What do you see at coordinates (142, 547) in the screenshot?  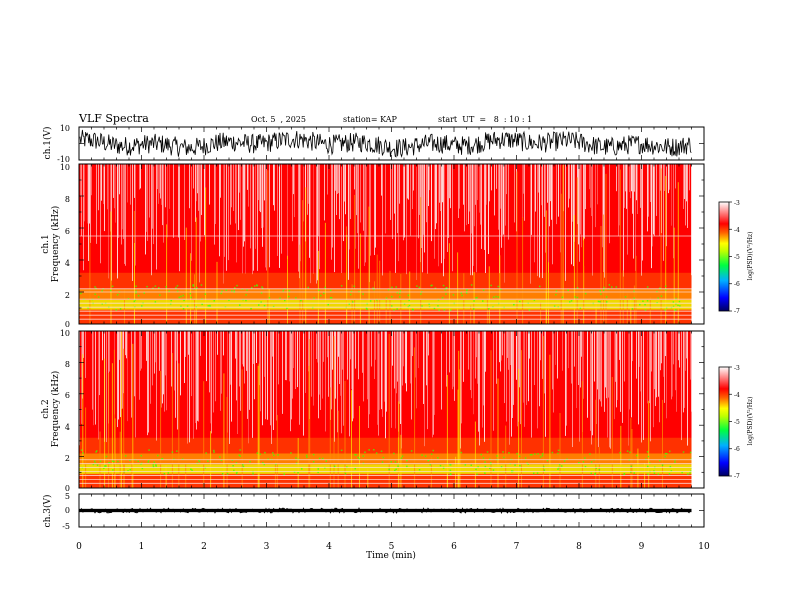 I see `xtick-1: 1` at bounding box center [142, 547].